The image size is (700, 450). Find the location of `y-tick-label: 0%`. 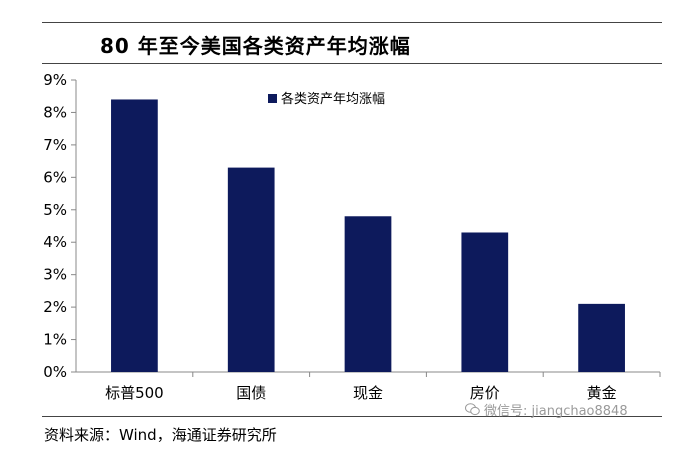

y-tick-label: 0% is located at coordinates (55, 372).